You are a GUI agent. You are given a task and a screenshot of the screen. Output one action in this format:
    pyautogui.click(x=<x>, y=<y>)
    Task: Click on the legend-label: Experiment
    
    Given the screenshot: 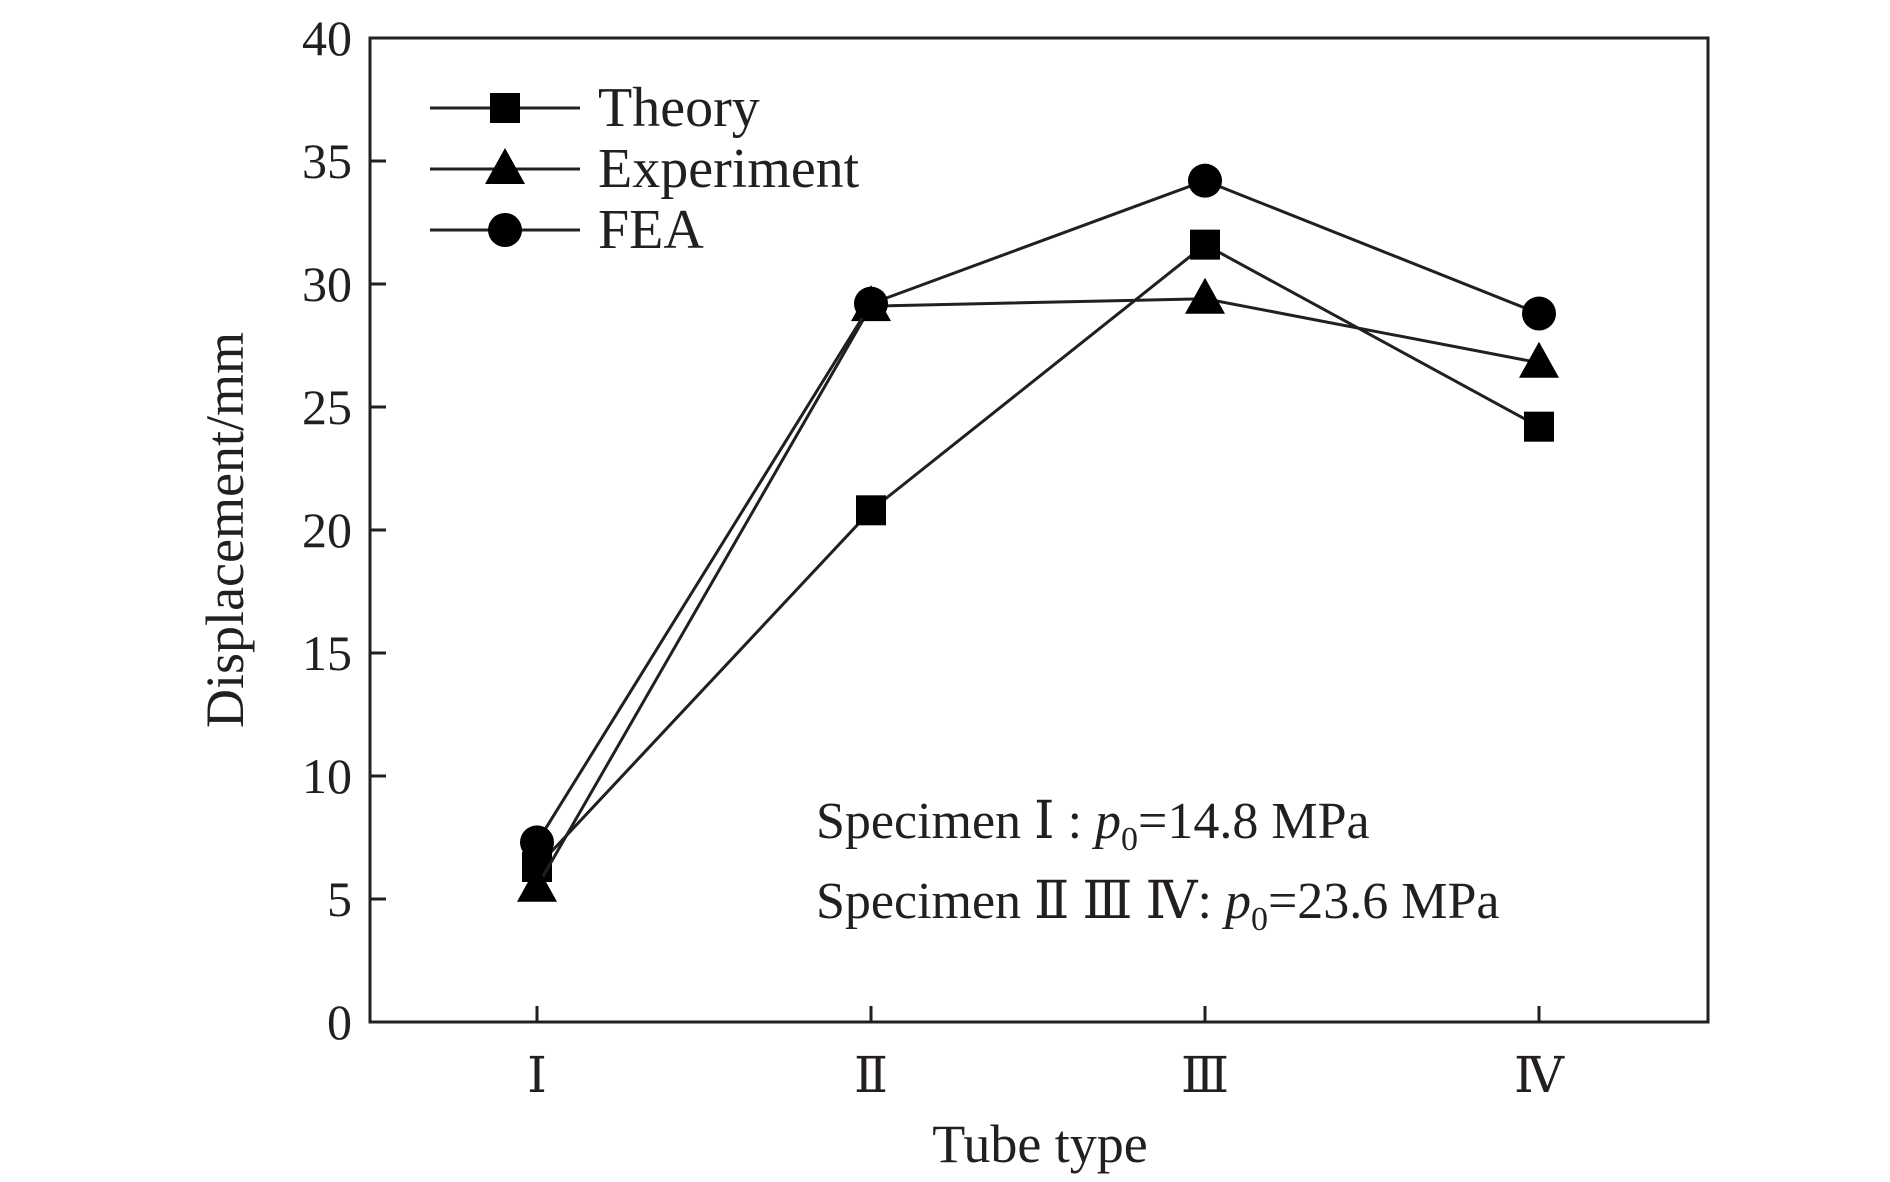 What is the action you would take?
    pyautogui.click(x=729, y=169)
    